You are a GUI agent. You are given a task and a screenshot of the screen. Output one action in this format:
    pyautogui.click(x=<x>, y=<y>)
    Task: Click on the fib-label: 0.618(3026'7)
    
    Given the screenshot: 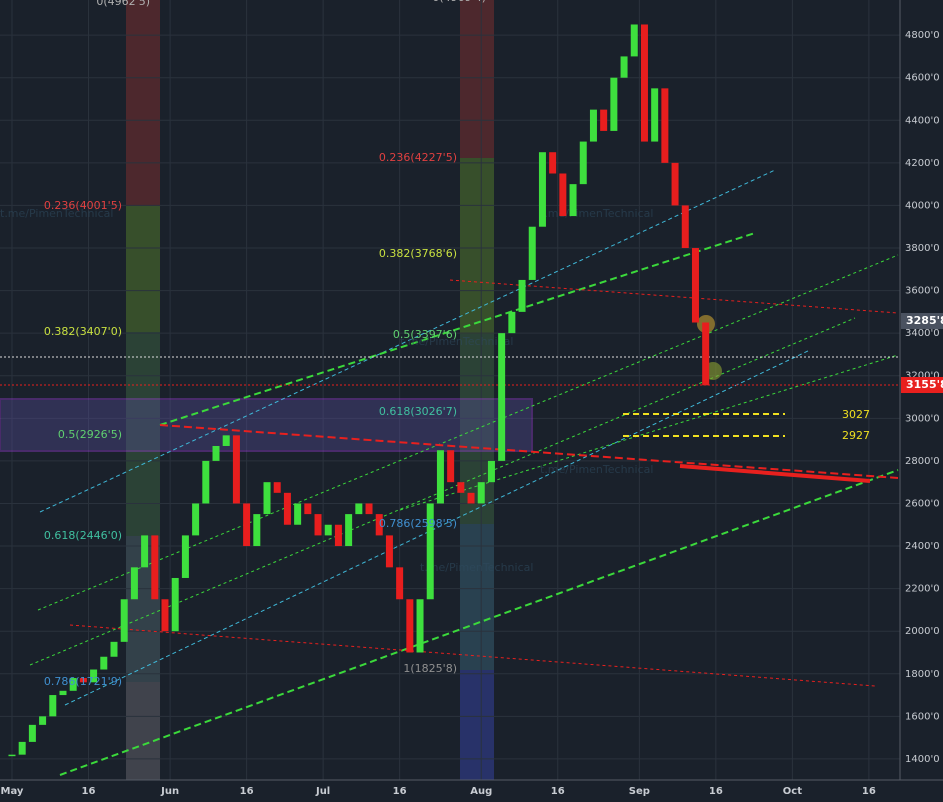 What is the action you would take?
    pyautogui.click(x=418, y=411)
    